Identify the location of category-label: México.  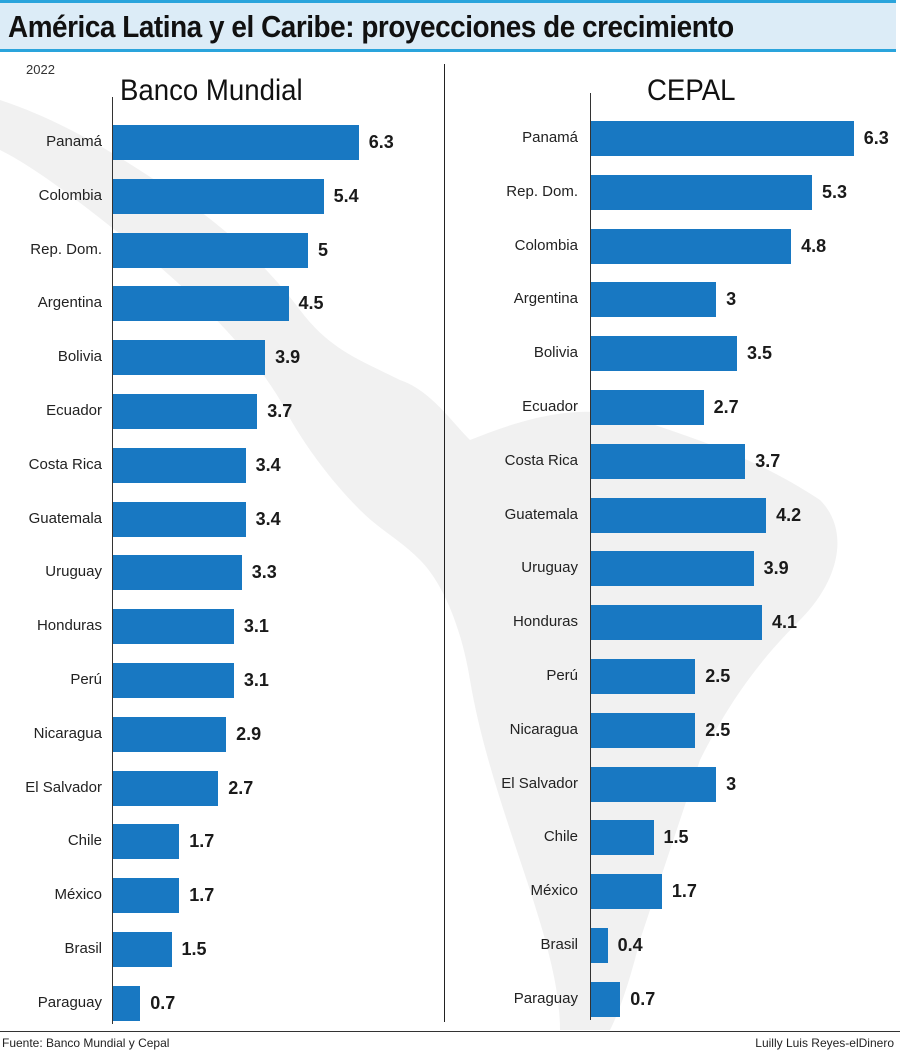
(78, 895).